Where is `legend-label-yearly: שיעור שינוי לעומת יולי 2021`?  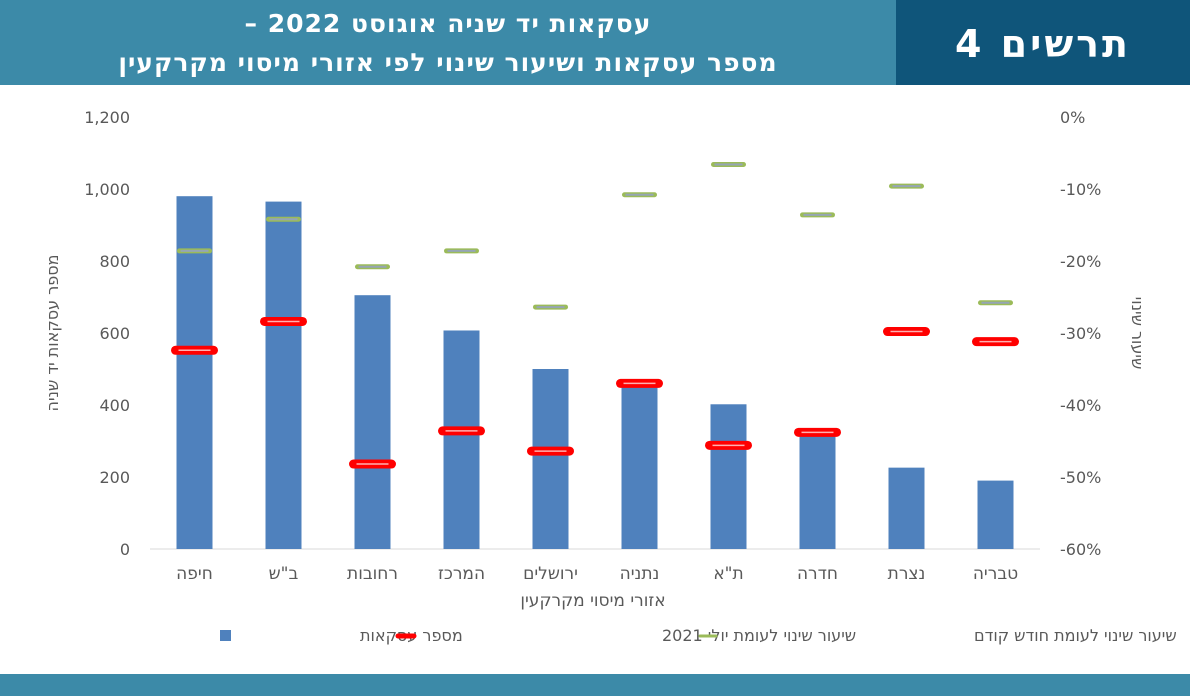 legend-label-yearly: שיעור שינוי לעומת יולי 2021 is located at coordinates (759, 635).